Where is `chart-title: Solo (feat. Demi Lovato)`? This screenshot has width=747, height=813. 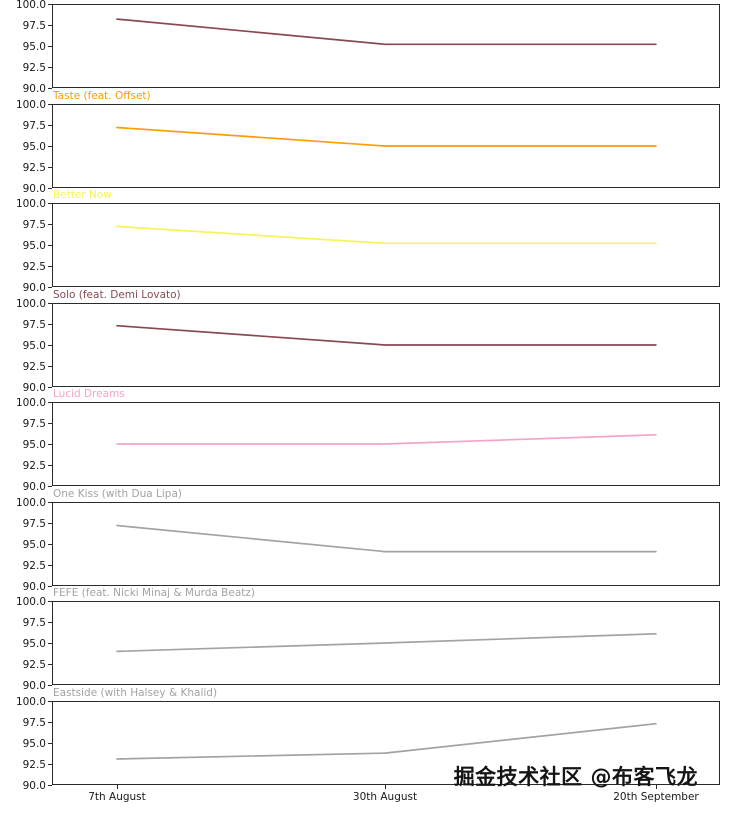
chart-title: Solo (feat. Demi Lovato) is located at coordinates (117, 295).